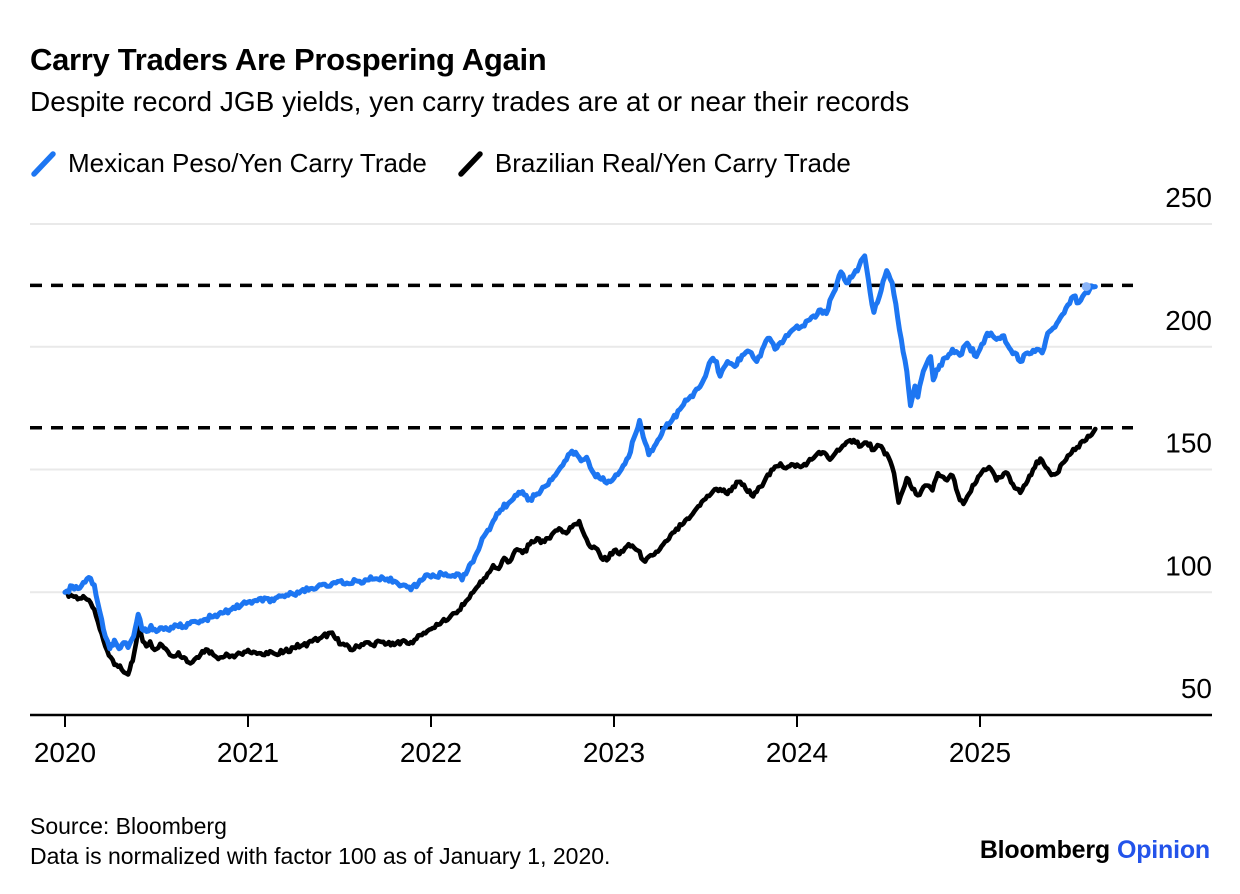  What do you see at coordinates (431, 752) in the screenshot?
I see `x-tick-label: 2022` at bounding box center [431, 752].